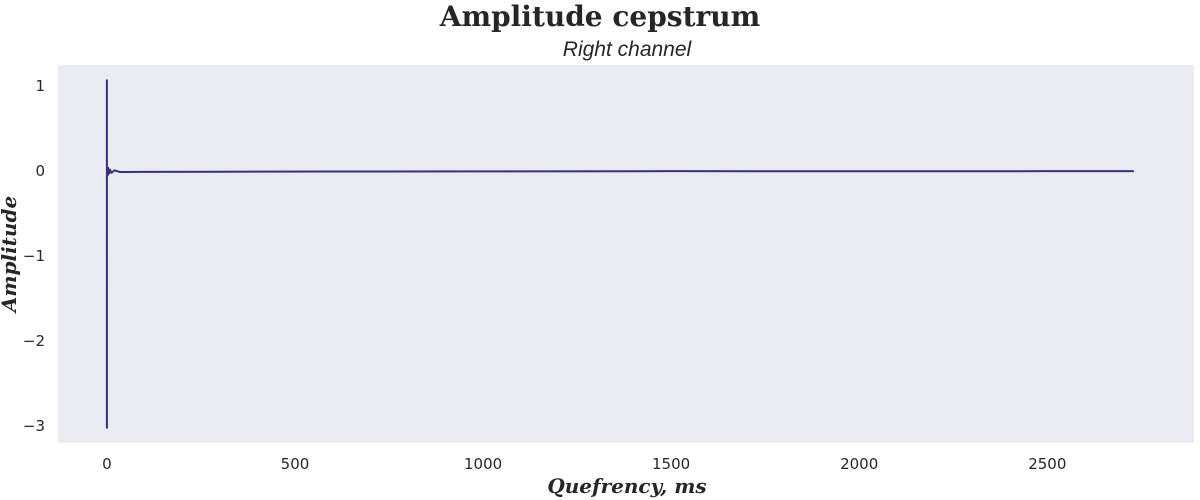  Describe the element at coordinates (34, 341) in the screenshot. I see `y-tick-label: −2` at that location.